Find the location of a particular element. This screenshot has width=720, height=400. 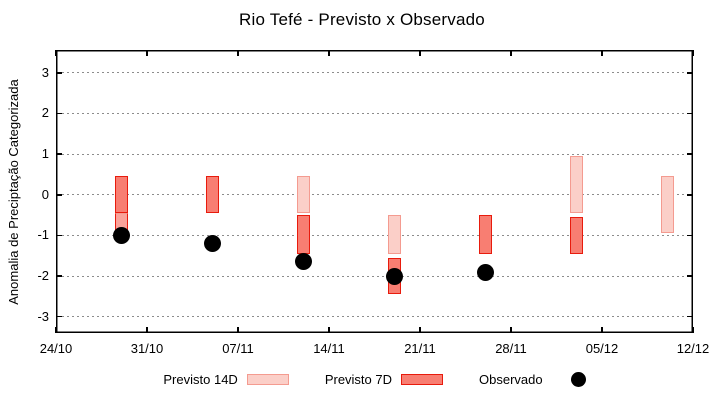

y-tick-label: 1 is located at coordinates (45, 154).